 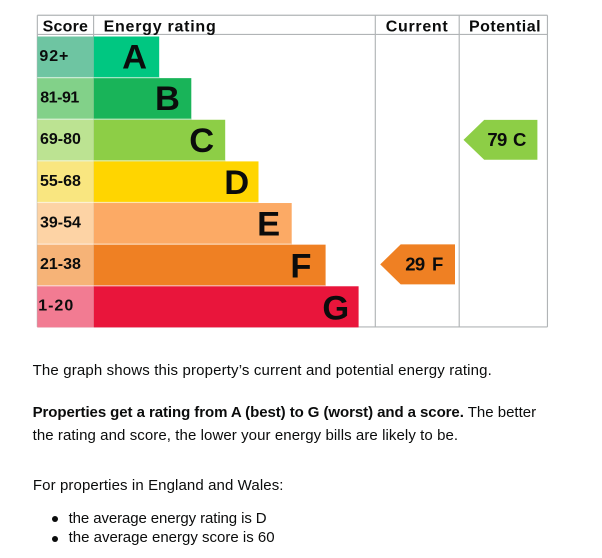 I want to click on svg-text: E, so click(x=268, y=225).